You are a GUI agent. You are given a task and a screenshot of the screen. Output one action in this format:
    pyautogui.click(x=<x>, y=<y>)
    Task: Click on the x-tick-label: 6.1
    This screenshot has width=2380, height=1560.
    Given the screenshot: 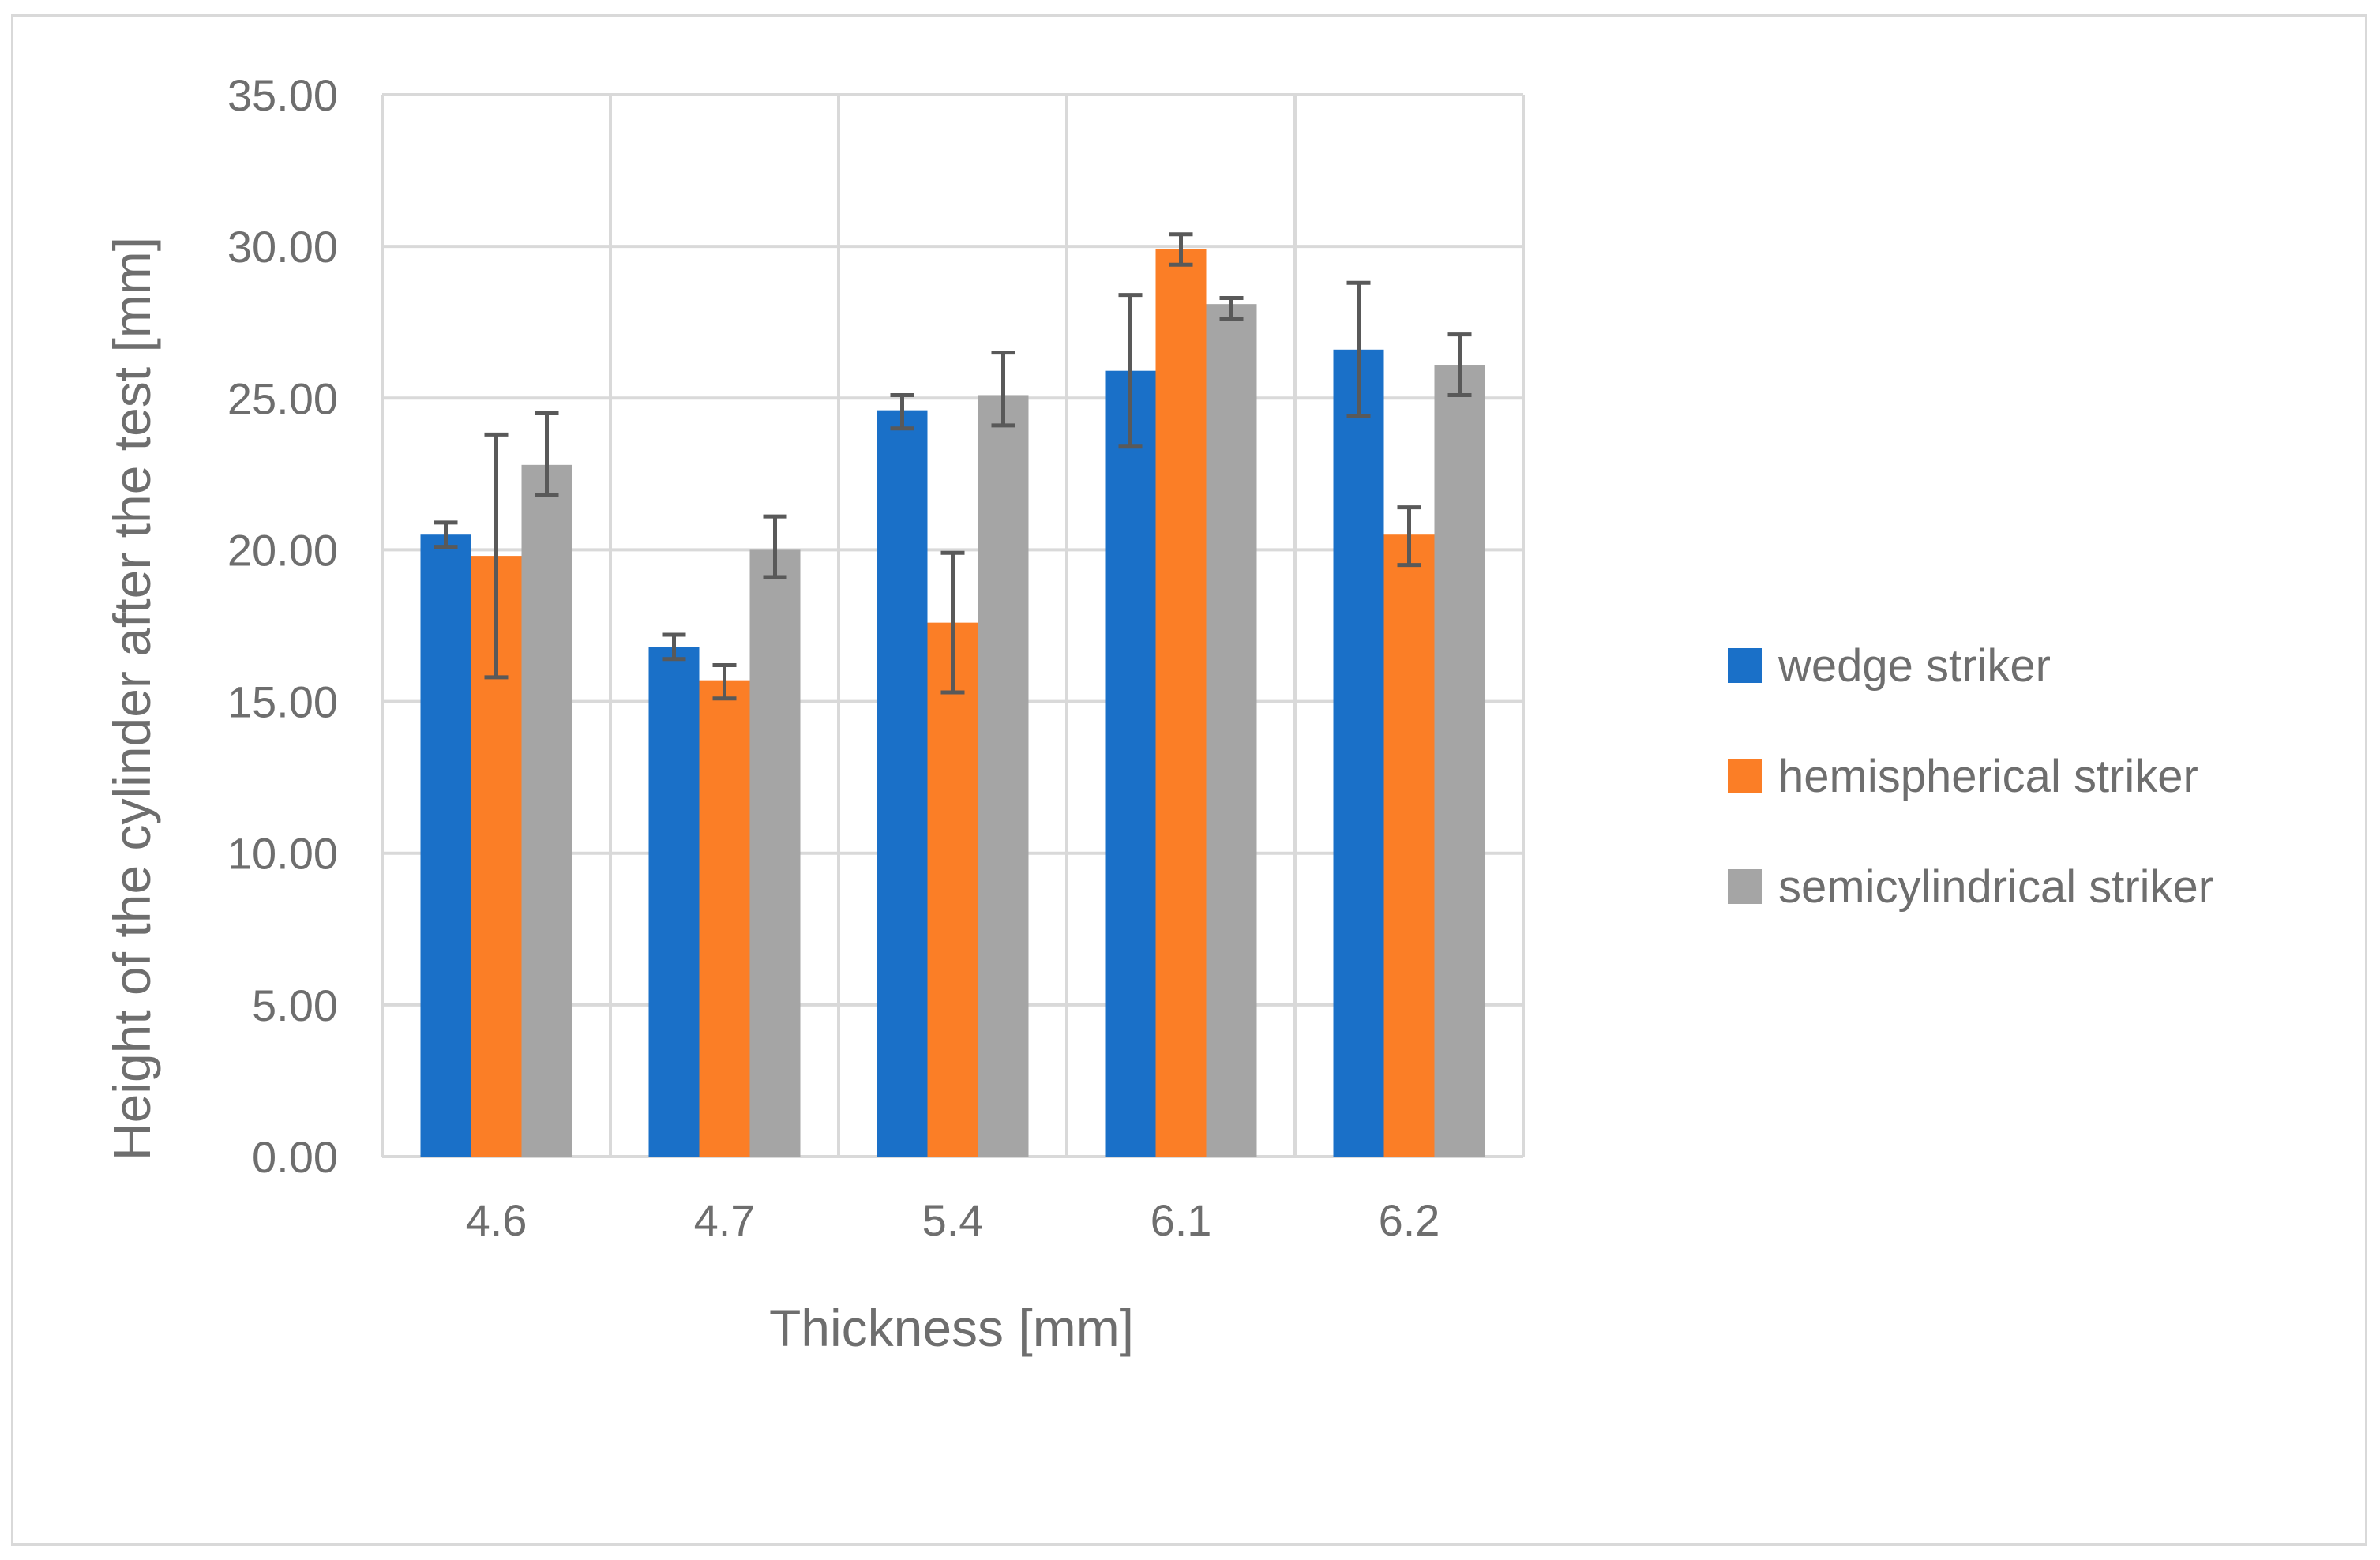 What is the action you would take?
    pyautogui.click(x=1181, y=1220)
    